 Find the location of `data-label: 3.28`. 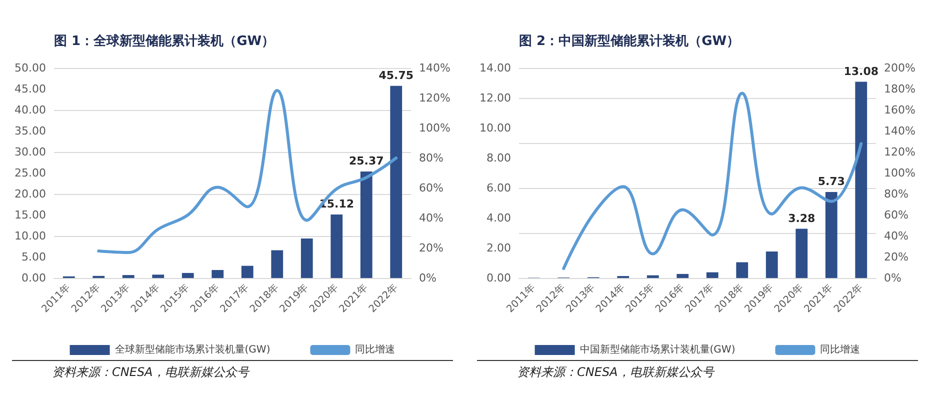

data-label: 3.28 is located at coordinates (802, 218).